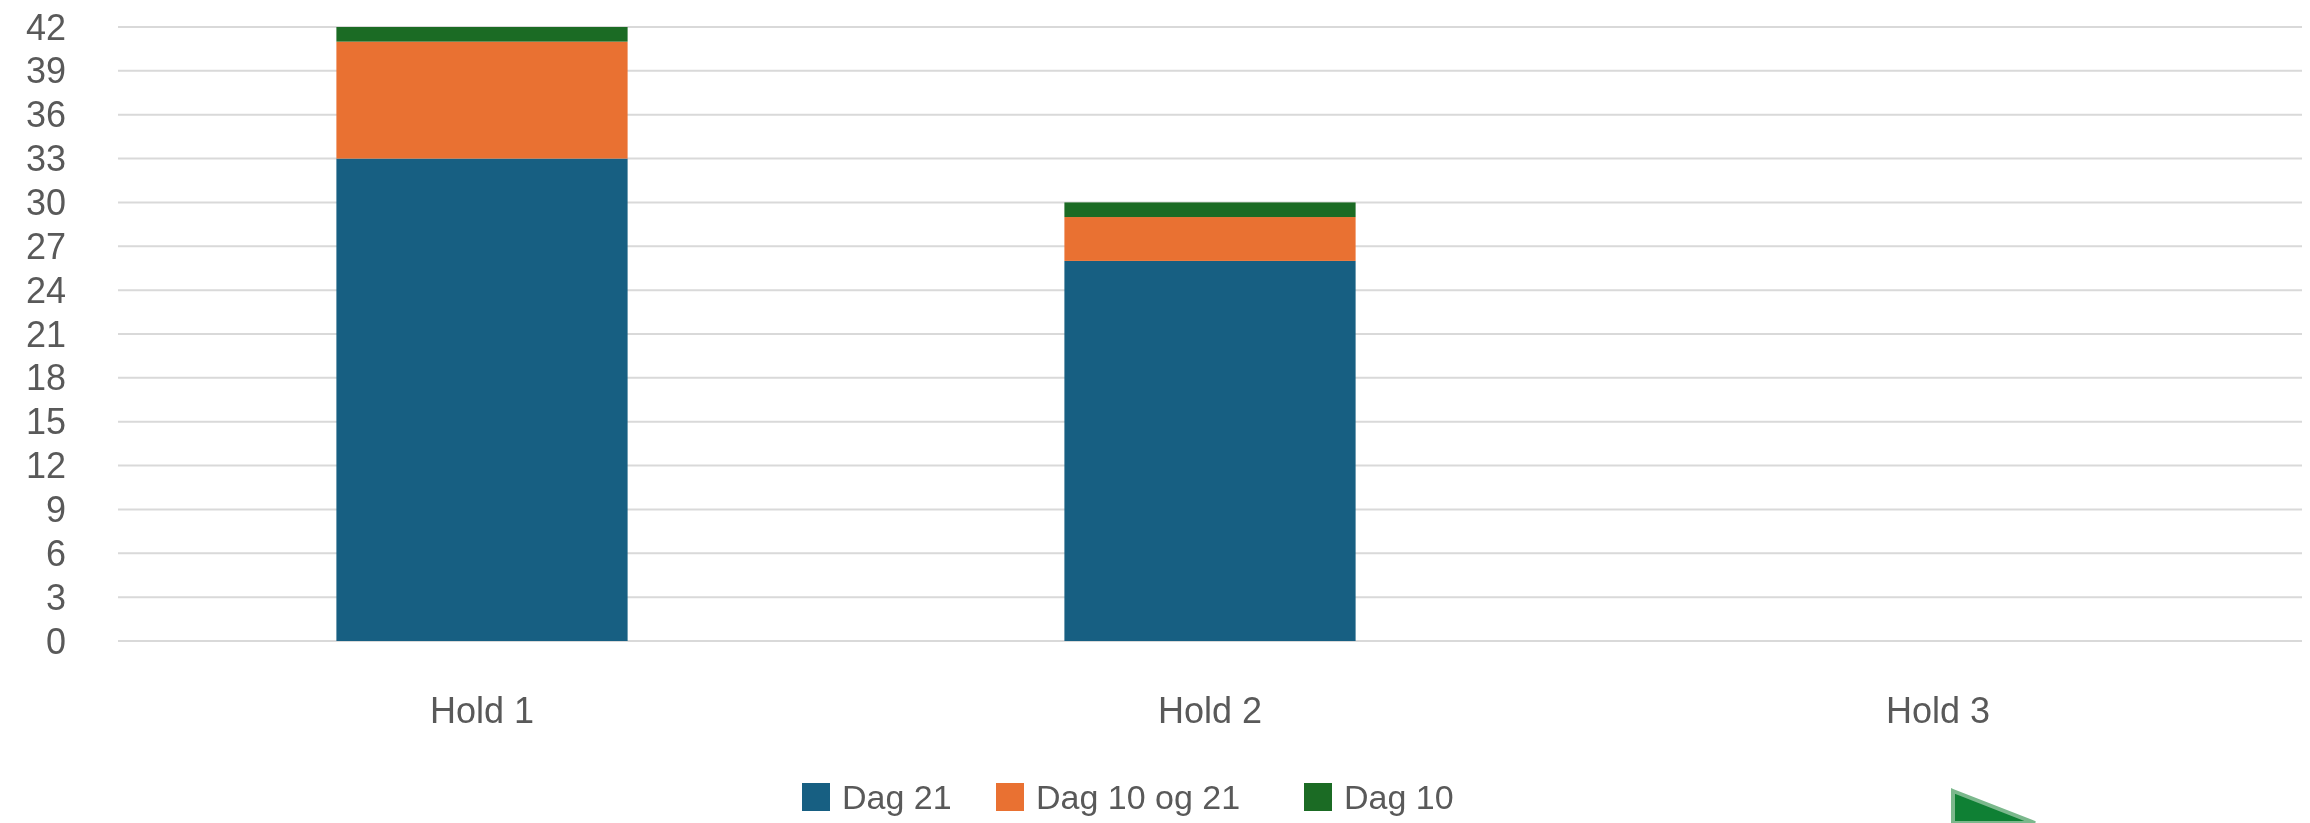 The height and width of the screenshot is (823, 2310). Describe the element at coordinates (45, 378) in the screenshot. I see `y-tick-label: 18` at that location.